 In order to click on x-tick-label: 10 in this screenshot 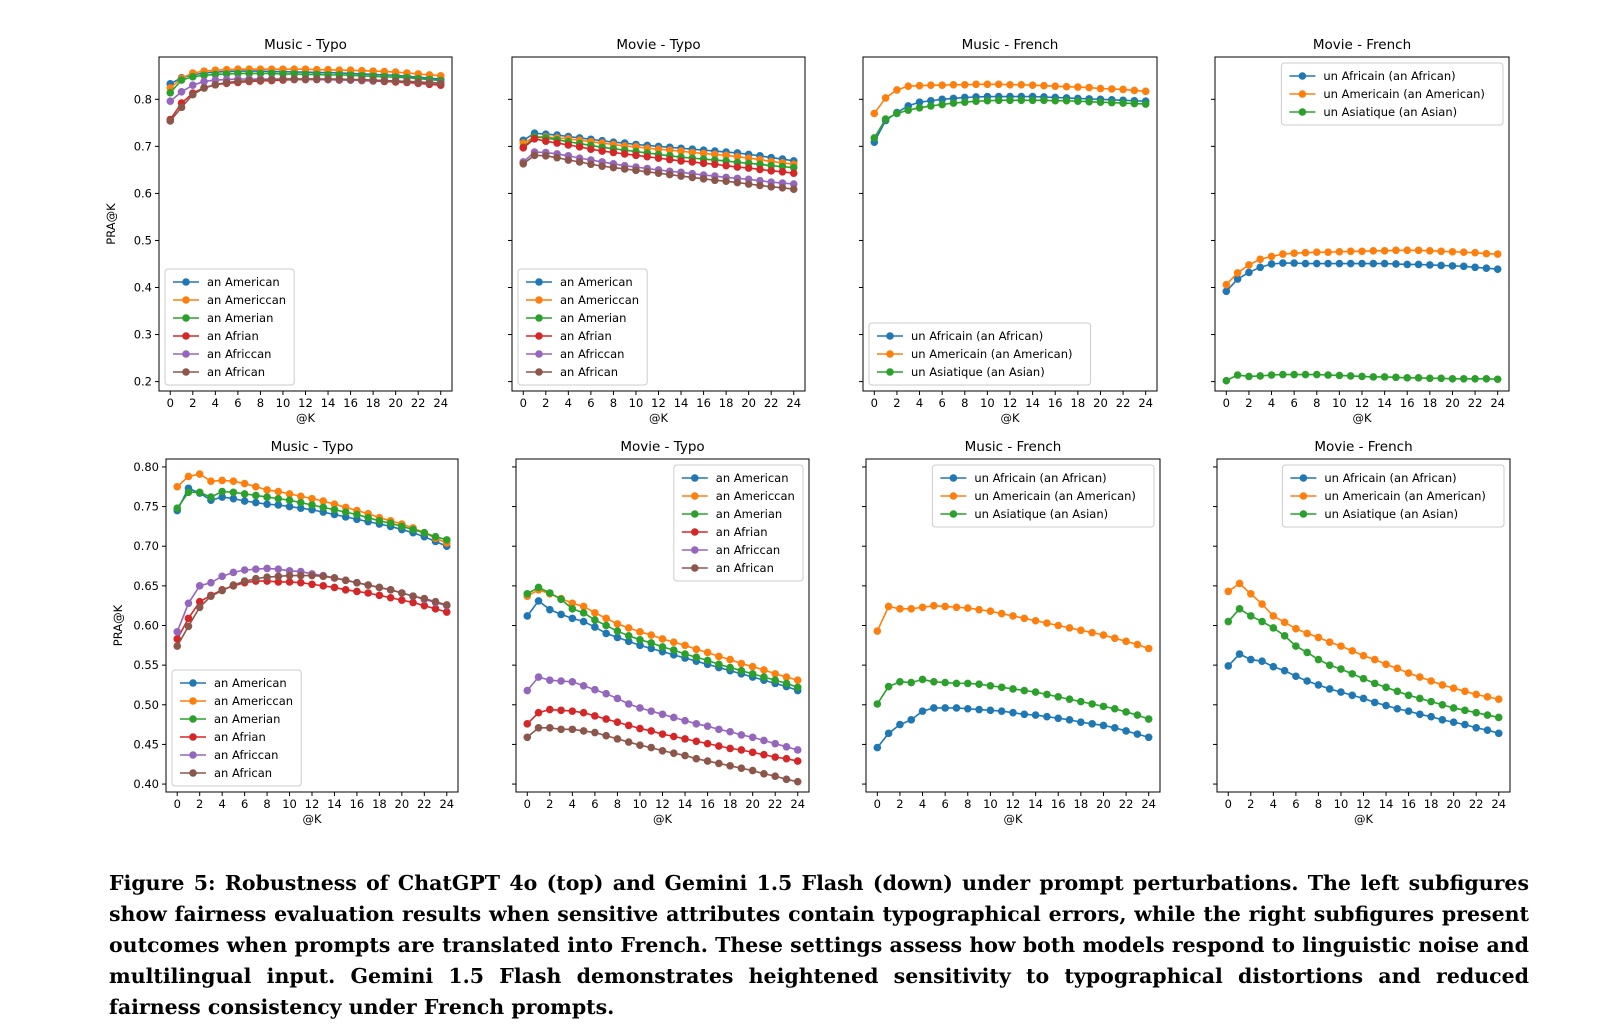, I will do `click(289, 804)`.